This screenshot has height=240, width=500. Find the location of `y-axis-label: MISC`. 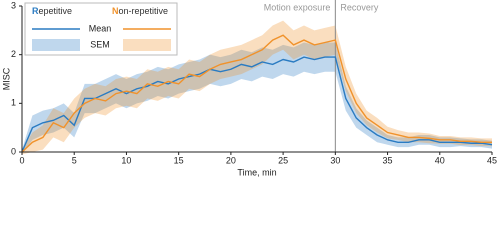

y-axis-label: MISC is located at coordinates (6, 78).